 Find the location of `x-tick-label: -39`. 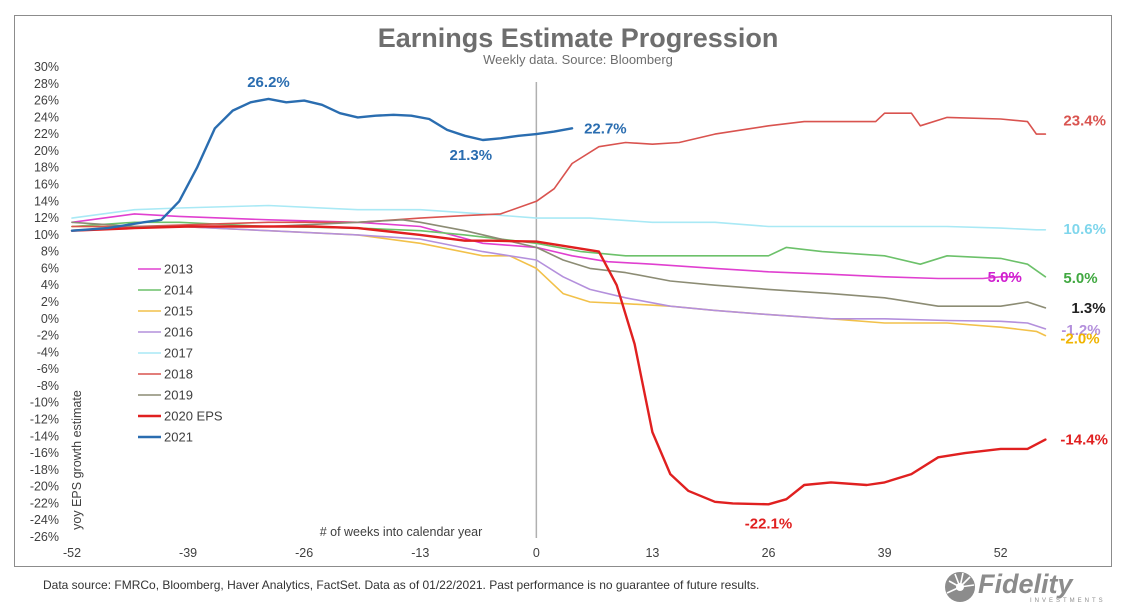

x-tick-label: -39 is located at coordinates (188, 553).